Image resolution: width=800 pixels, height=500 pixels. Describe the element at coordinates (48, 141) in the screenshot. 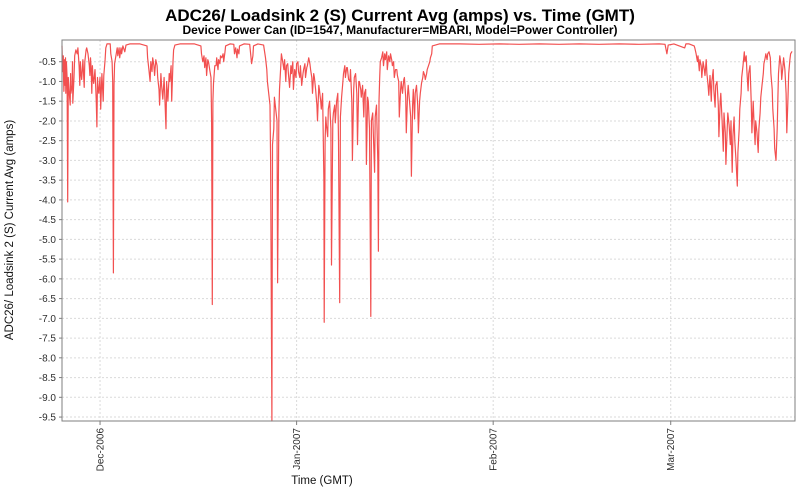

I see `y-tick-label: -2.5` at that location.